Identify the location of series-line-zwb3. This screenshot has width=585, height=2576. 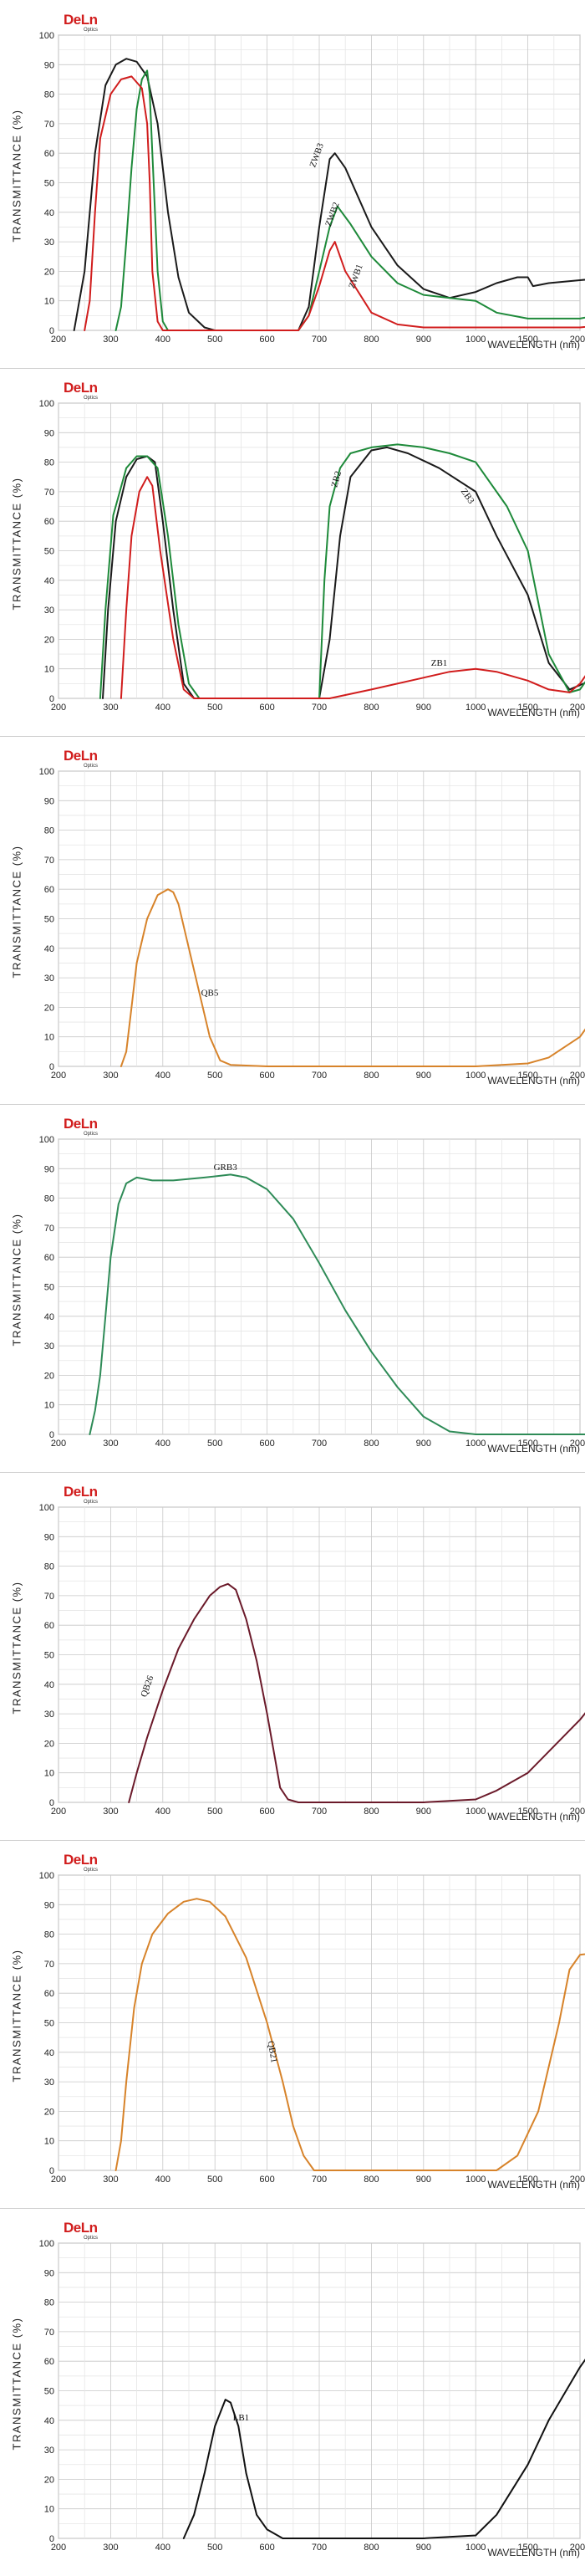
(329, 194).